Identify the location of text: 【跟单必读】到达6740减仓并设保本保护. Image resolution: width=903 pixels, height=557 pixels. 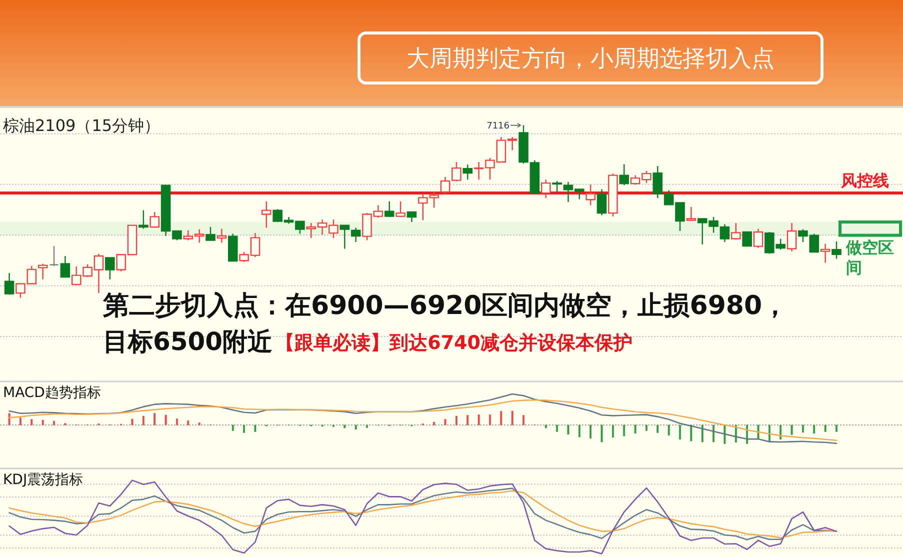
(454, 343).